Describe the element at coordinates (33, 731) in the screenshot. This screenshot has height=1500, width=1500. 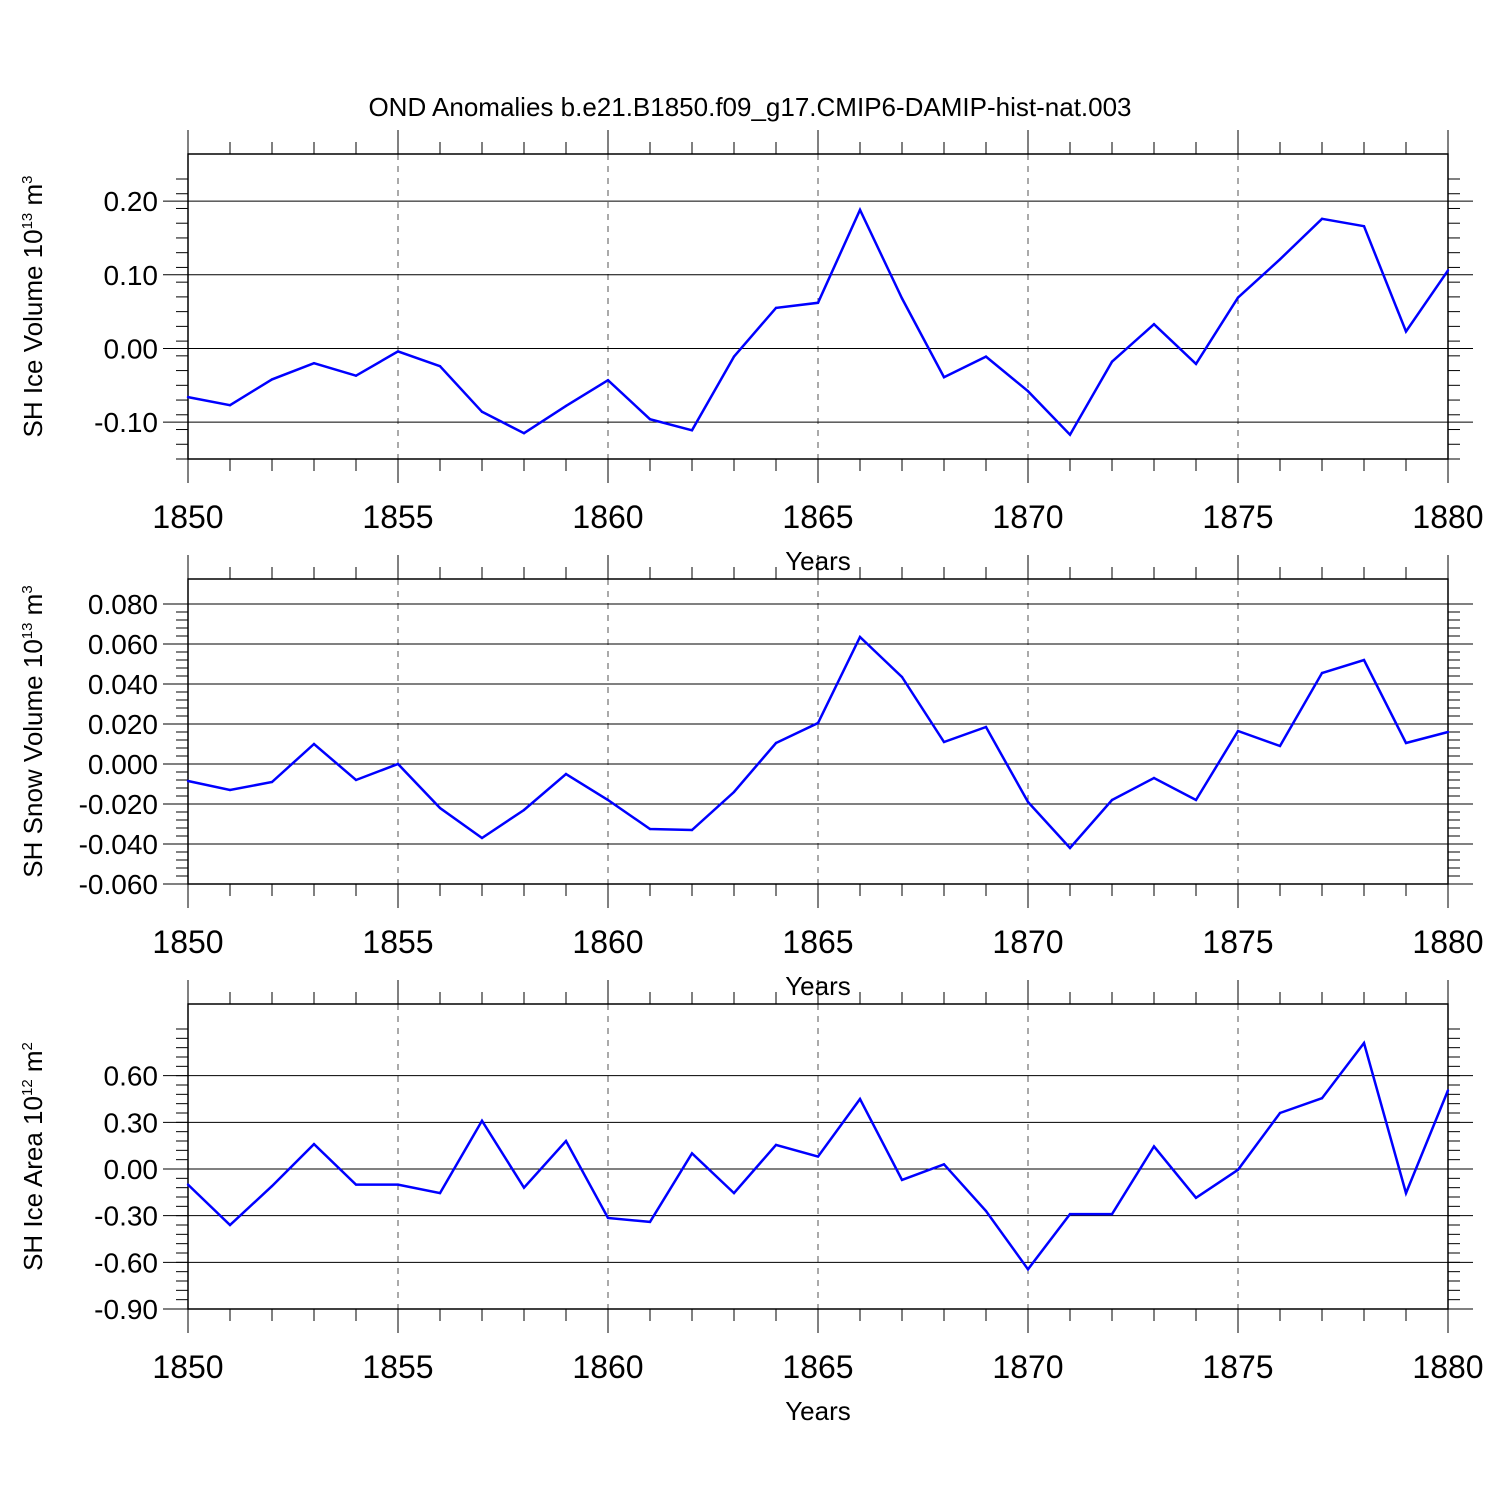
I see `y-axis-label: SH Snow Volume 1013 m3` at that location.